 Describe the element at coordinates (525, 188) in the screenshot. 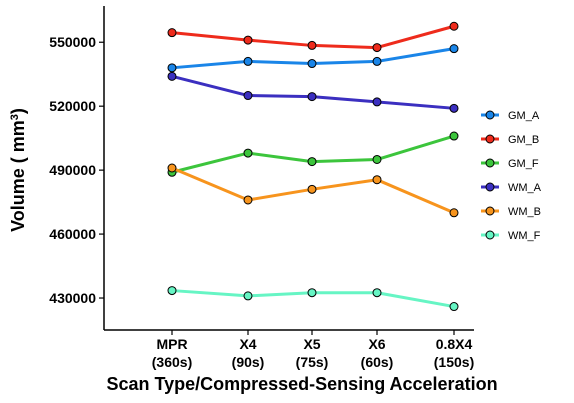

I see `legend-label: WM_A` at that location.